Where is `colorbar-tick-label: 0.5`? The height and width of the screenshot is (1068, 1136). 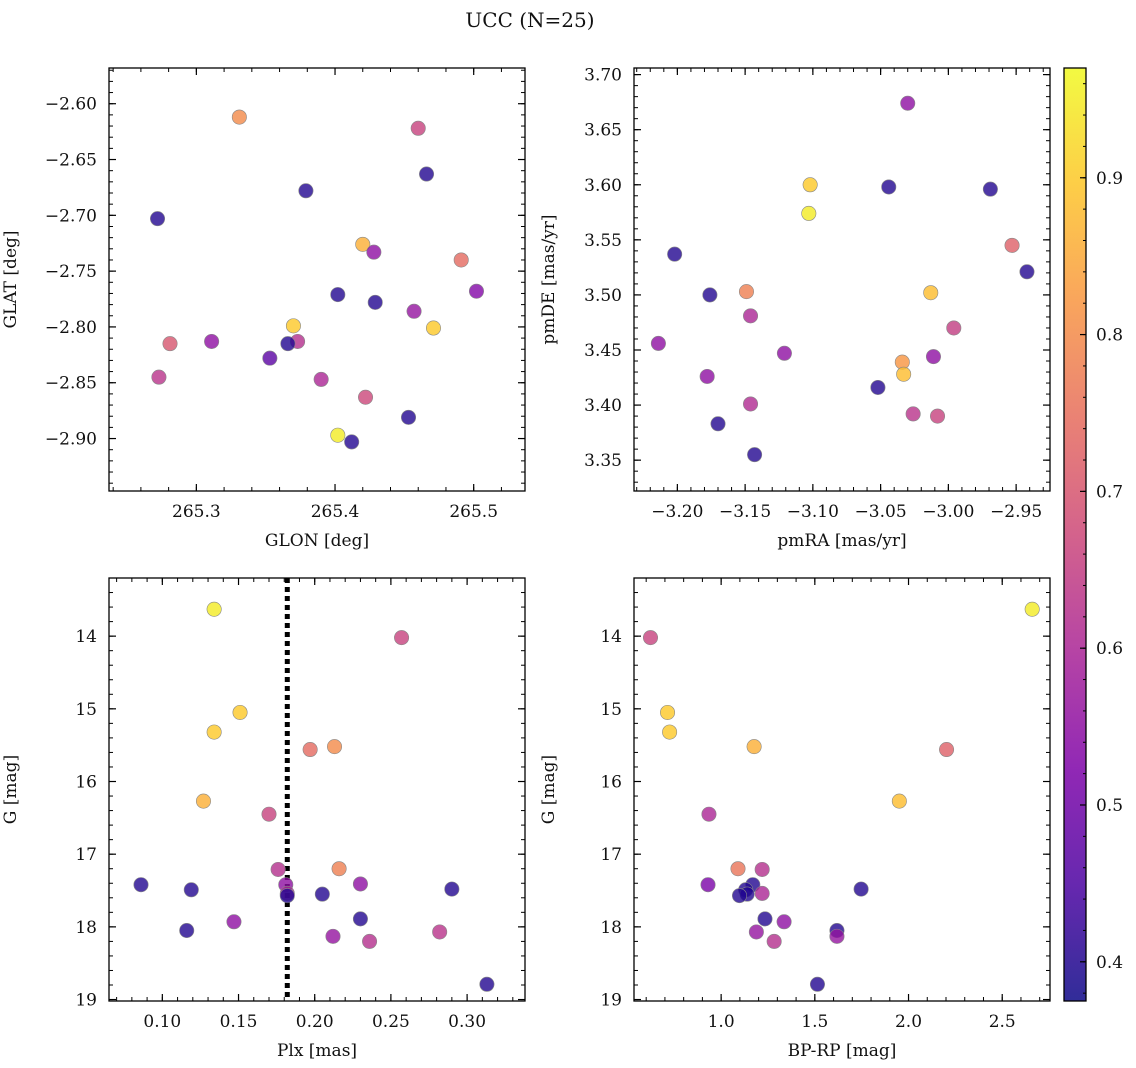 colorbar-tick-label: 0.5 is located at coordinates (1109, 806).